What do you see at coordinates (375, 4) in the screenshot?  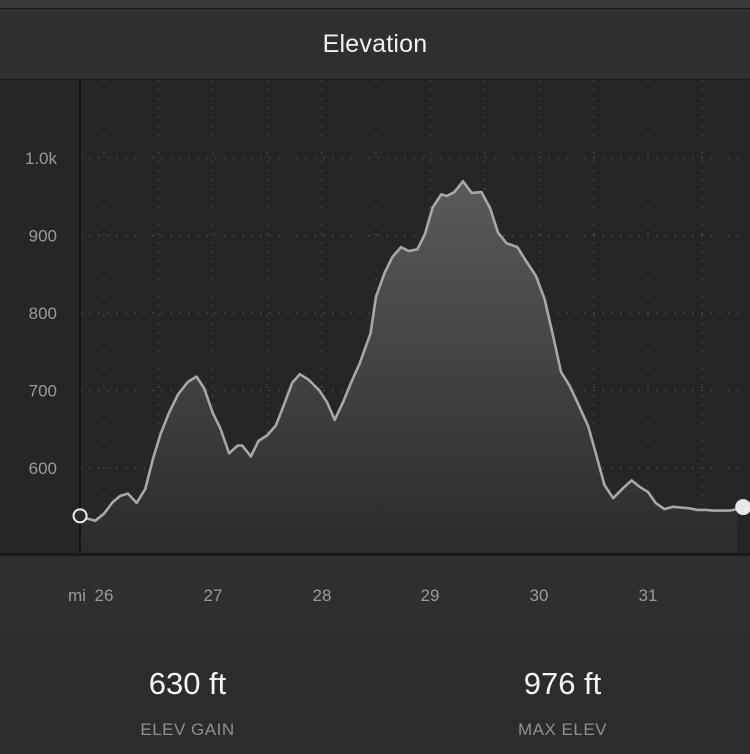 I see `top-strip` at bounding box center [375, 4].